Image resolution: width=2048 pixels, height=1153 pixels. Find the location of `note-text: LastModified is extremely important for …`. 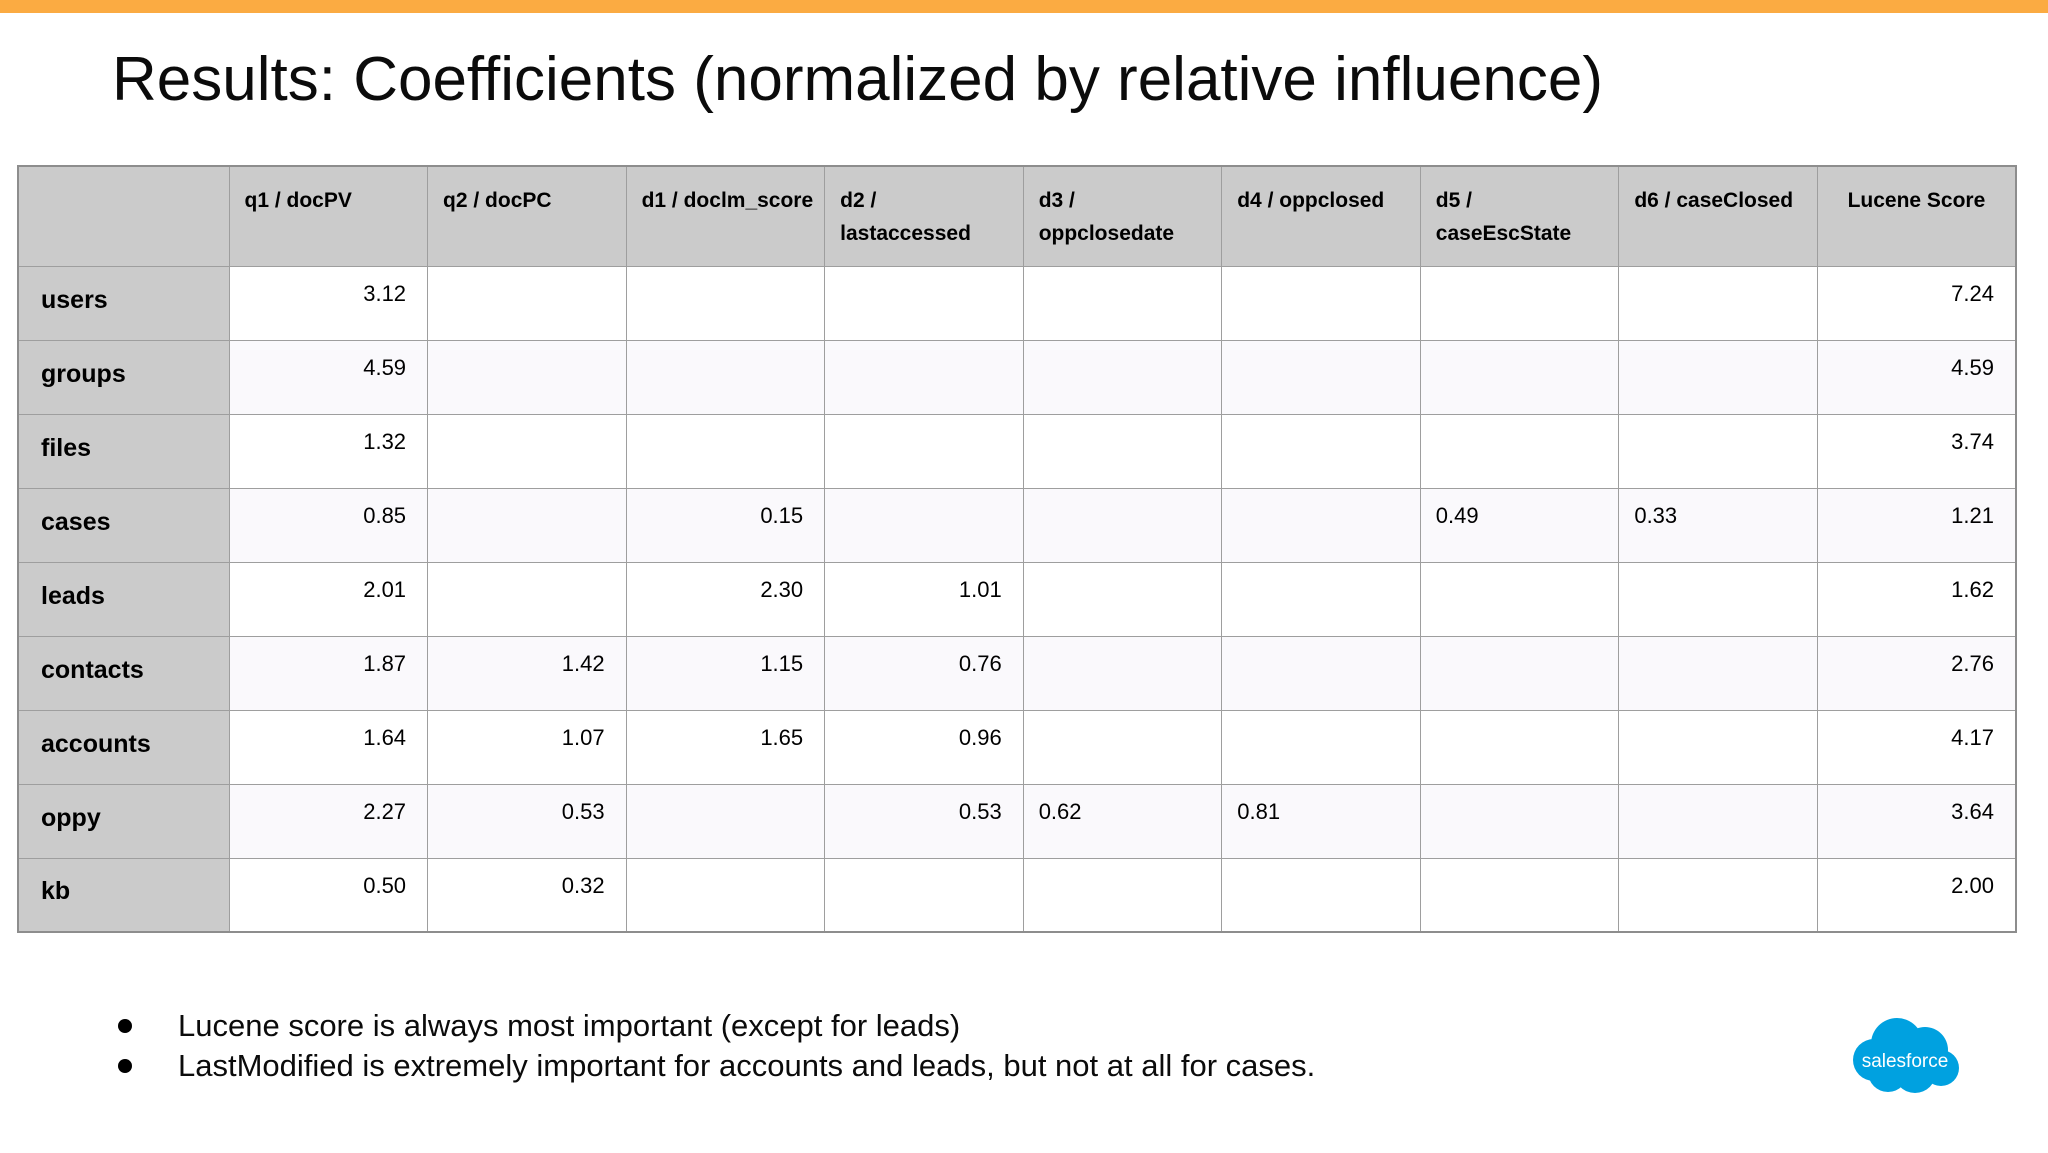

note-text: LastModified is extremely important for … is located at coordinates (747, 1065).